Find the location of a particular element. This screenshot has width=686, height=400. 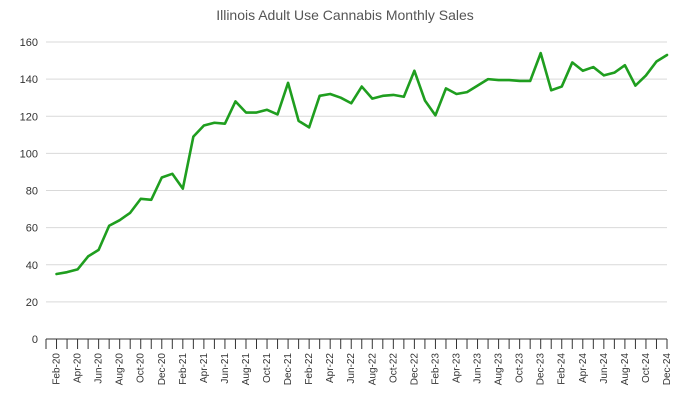

x-tick-label-Jun-24: Jun-24 is located at coordinates (604, 368).